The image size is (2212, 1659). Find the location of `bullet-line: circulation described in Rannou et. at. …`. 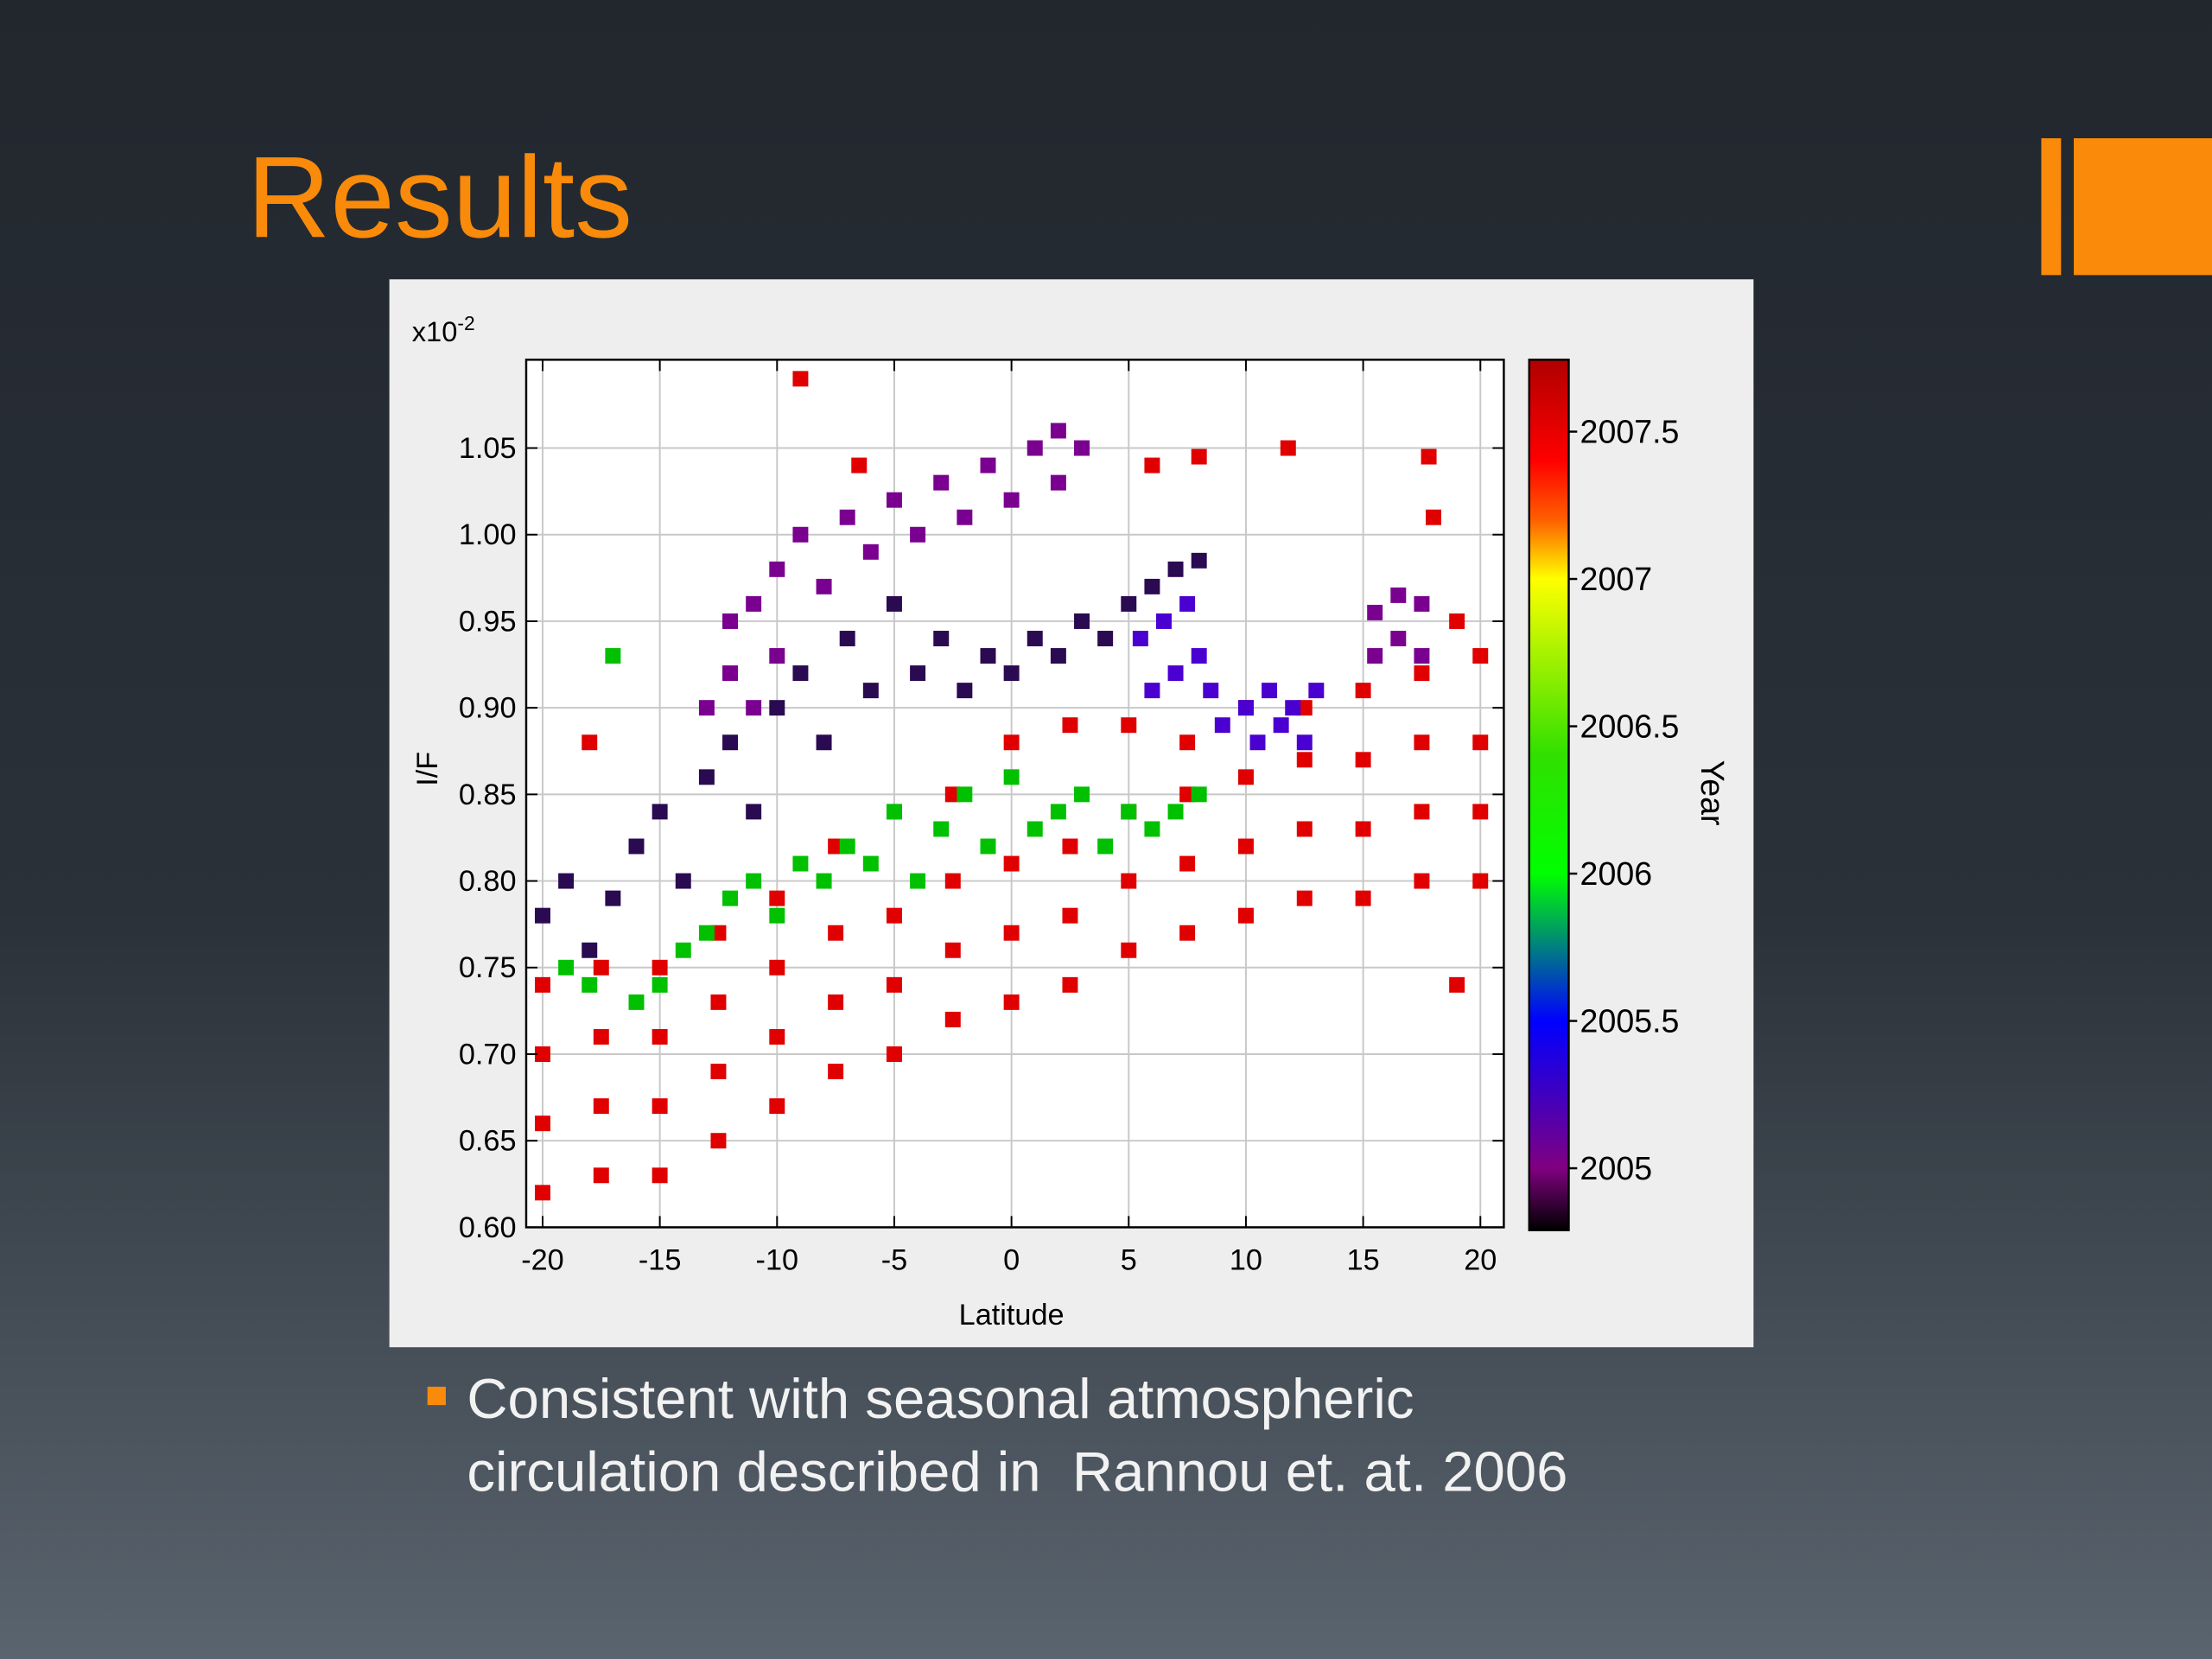

bullet-line: circulation described in Rannou et. at. … is located at coordinates (1017, 1471).